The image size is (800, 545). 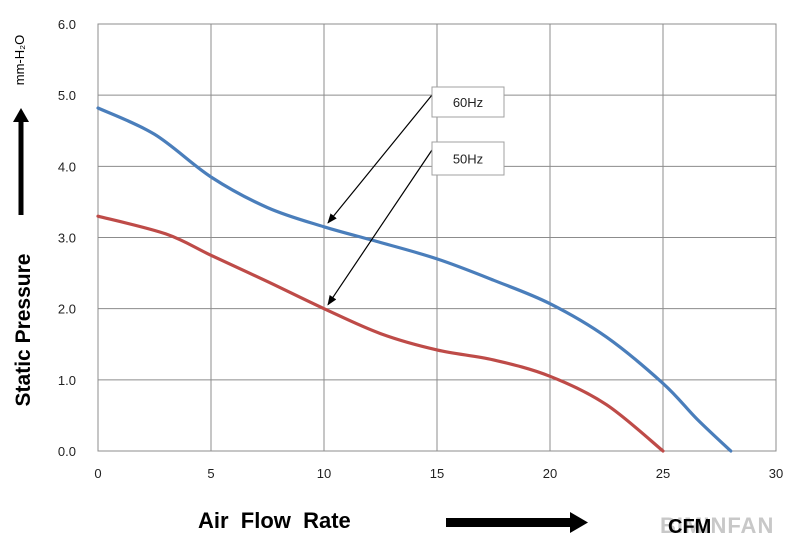 What do you see at coordinates (776, 473) in the screenshot?
I see `x-tick-label: 30` at bounding box center [776, 473].